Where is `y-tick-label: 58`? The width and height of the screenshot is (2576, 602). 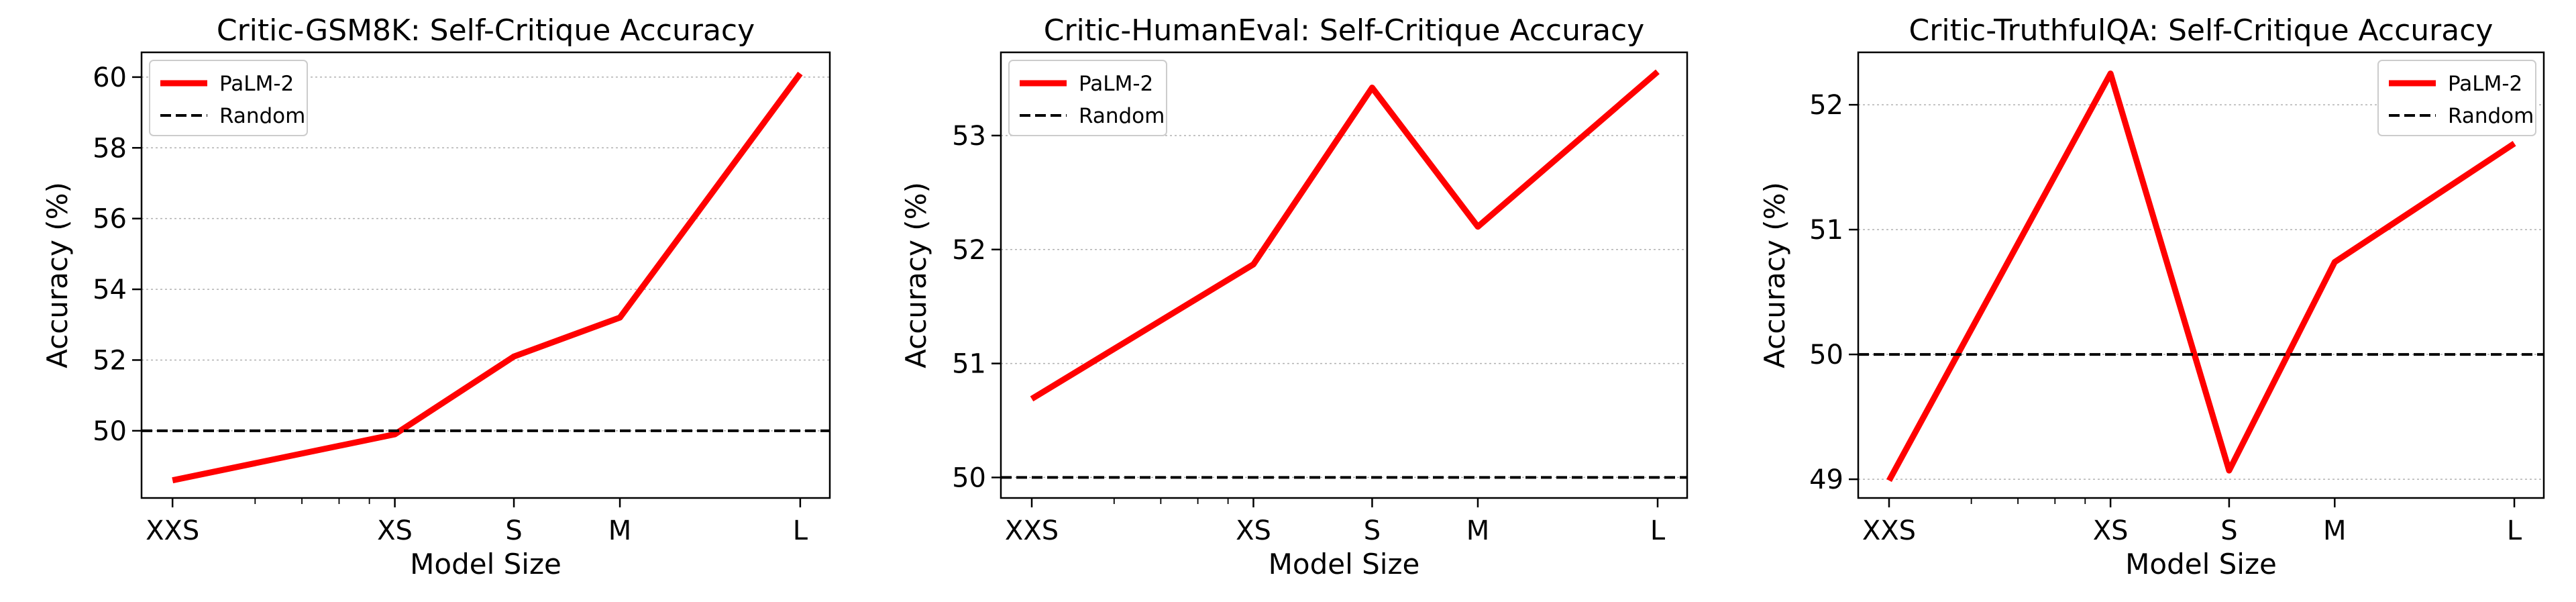 y-tick-label: 58 is located at coordinates (110, 148).